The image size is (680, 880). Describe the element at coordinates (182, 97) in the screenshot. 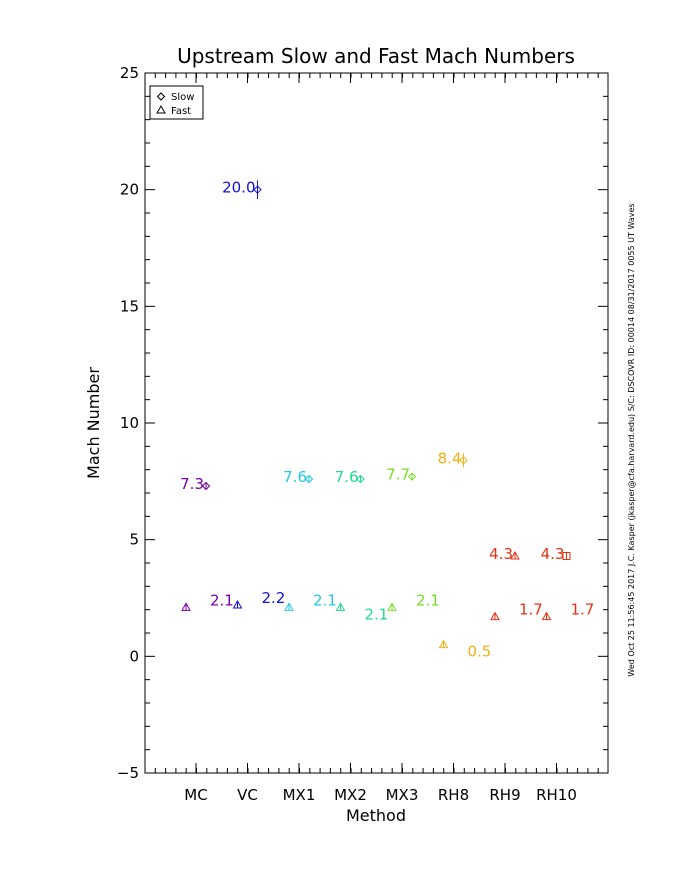

I see `legend-label-slow: Slow` at that location.